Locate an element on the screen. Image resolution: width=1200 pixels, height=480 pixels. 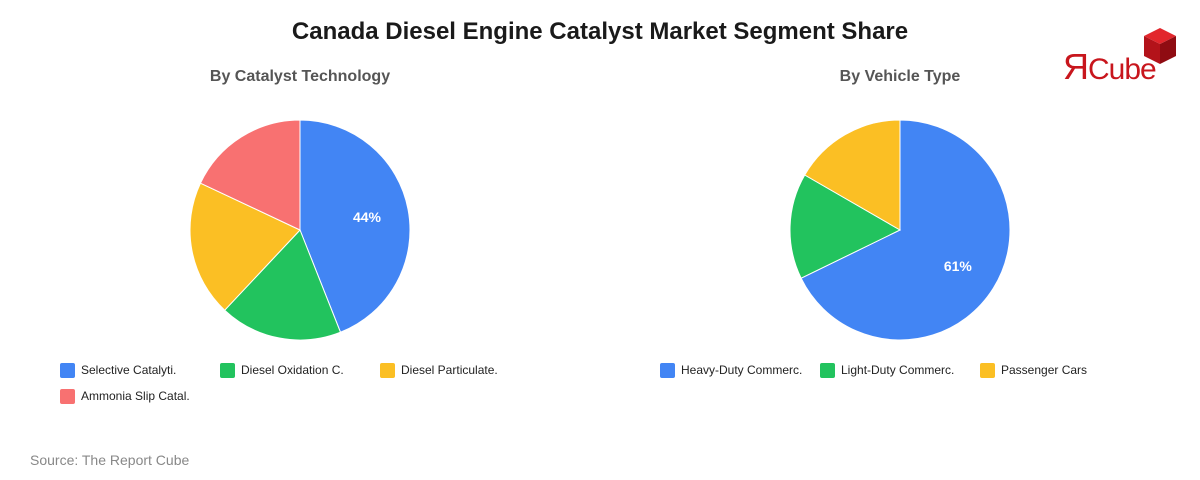
legend-item: Diesel Particulate. is located at coordinates (439, 370).